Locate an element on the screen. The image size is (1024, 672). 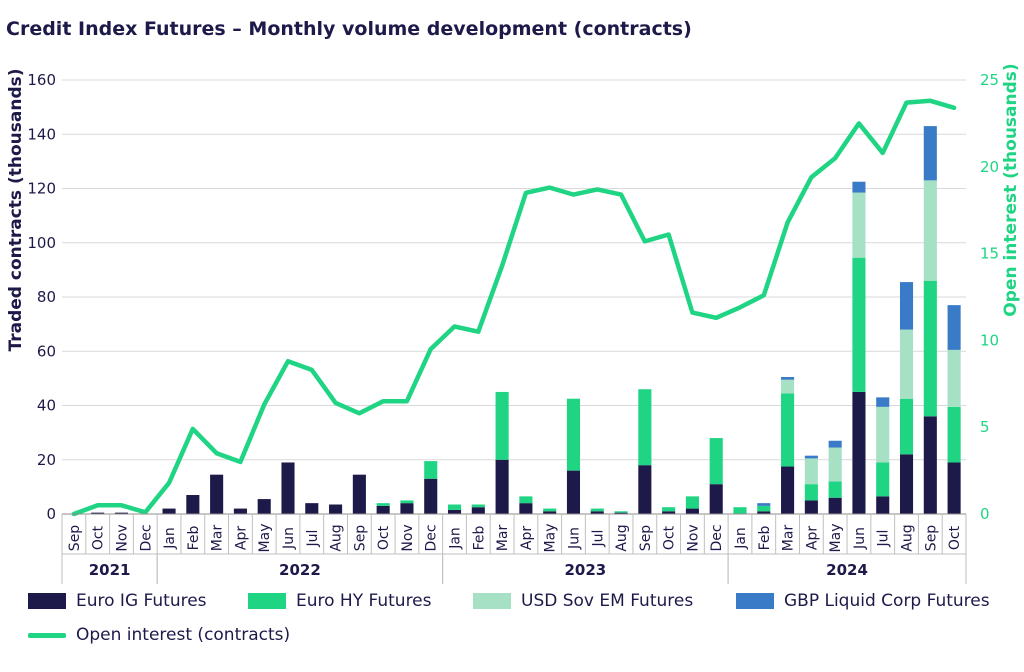
y-tick-label-left: 20 is located at coordinates (46, 460).